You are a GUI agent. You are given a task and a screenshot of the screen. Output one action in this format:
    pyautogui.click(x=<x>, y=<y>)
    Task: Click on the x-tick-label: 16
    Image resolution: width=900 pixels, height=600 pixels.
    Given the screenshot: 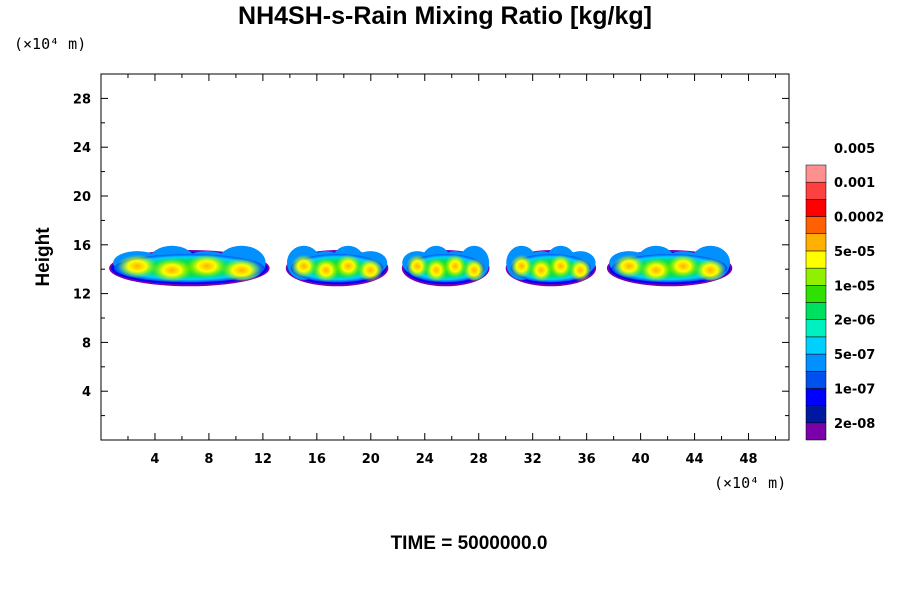 What is the action you would take?
    pyautogui.click(x=317, y=459)
    